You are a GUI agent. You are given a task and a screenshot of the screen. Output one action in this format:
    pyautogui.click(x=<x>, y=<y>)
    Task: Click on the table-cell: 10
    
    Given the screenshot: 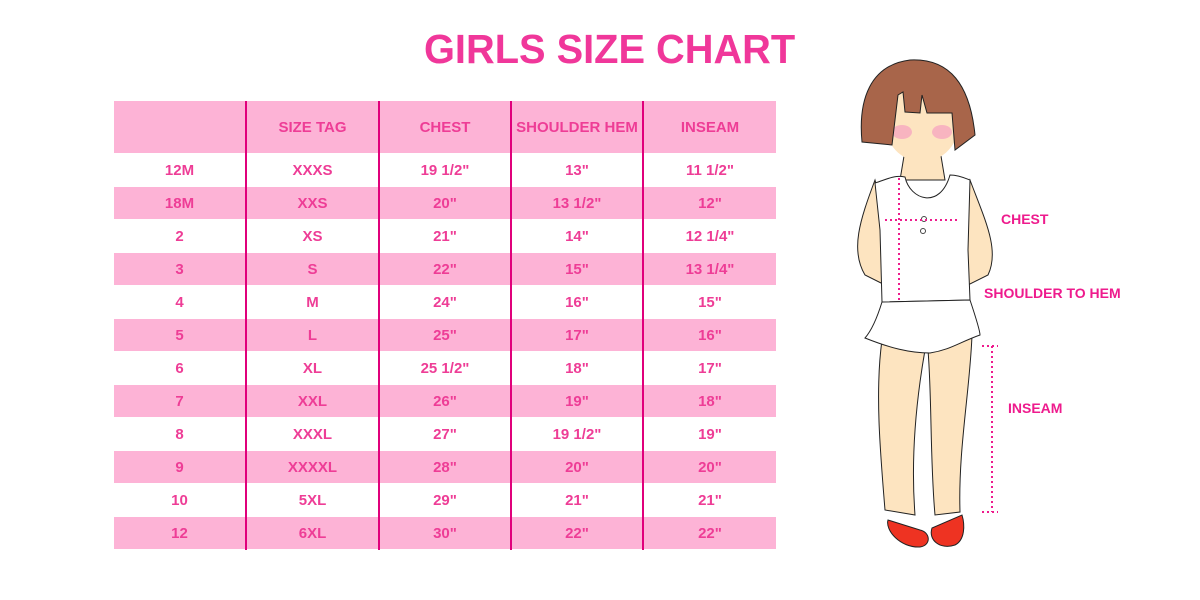 What is the action you would take?
    pyautogui.click(x=180, y=500)
    